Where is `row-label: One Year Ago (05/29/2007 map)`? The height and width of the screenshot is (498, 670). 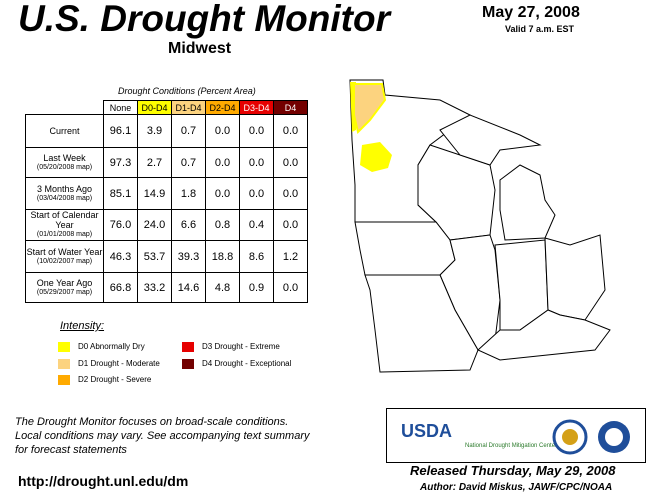
row-label: One Year Ago (05/29/2007 map) is located at coordinates (64, 287).